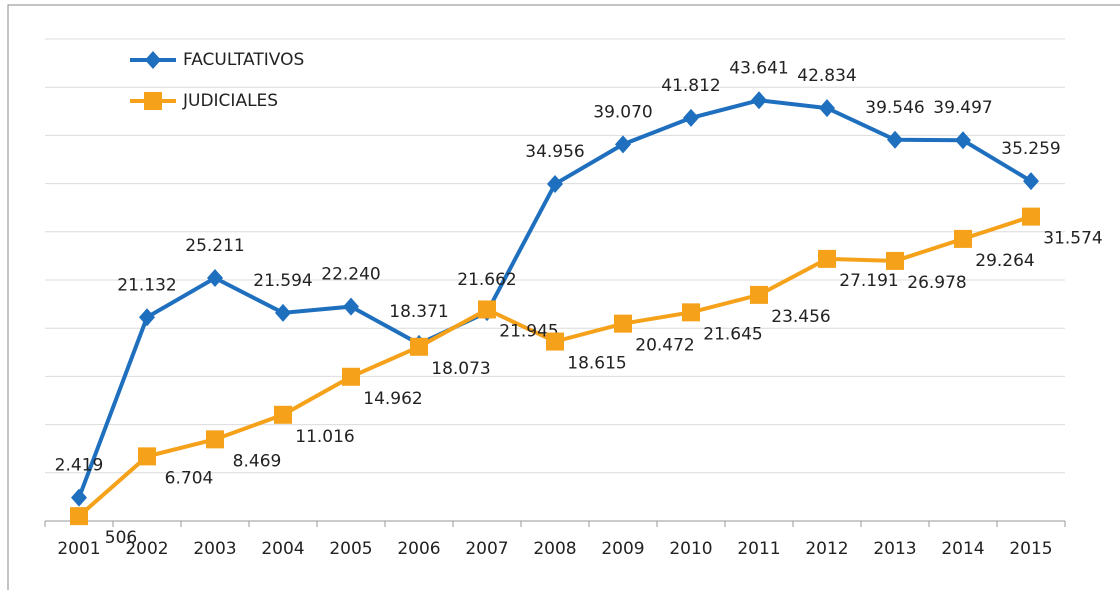 The image size is (1120, 590). Describe the element at coordinates (800, 317) in the screenshot. I see `data-label: 23.456` at that location.